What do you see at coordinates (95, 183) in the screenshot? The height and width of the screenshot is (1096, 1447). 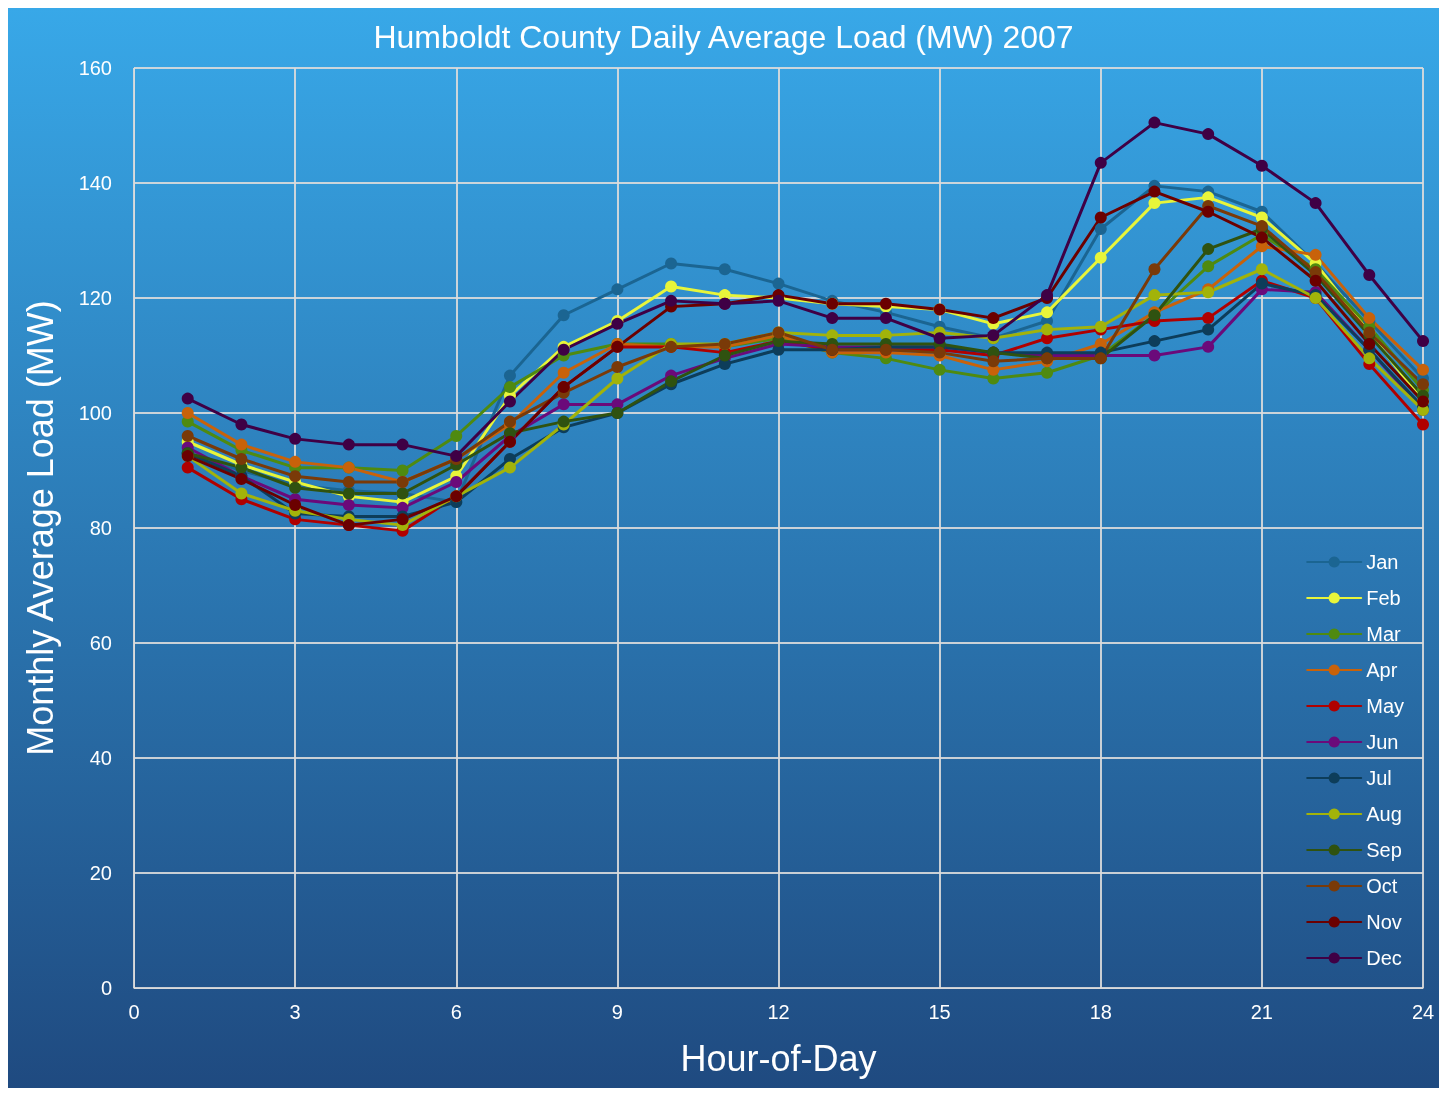 I see `y-tick-label: 140` at bounding box center [95, 183].